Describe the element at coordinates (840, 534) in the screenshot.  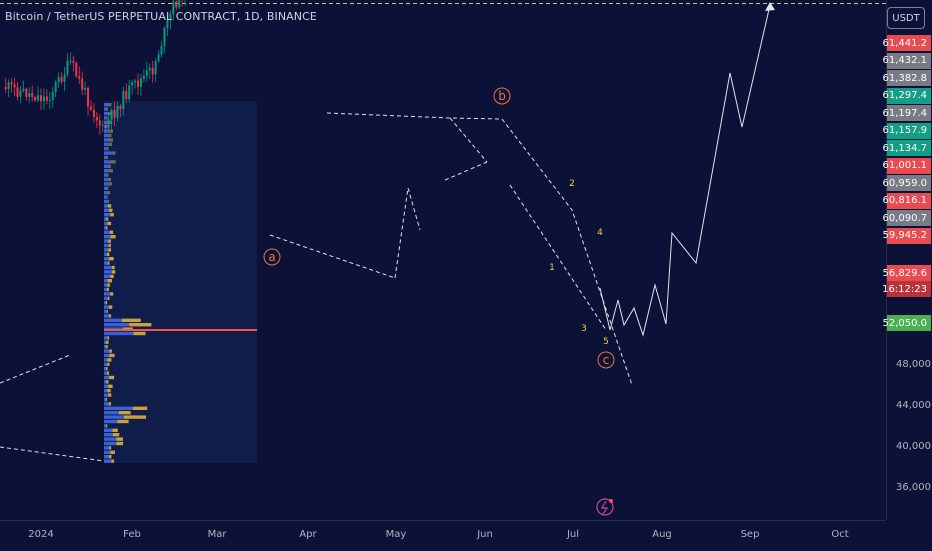
I see `time-tick-label: Oct` at that location.